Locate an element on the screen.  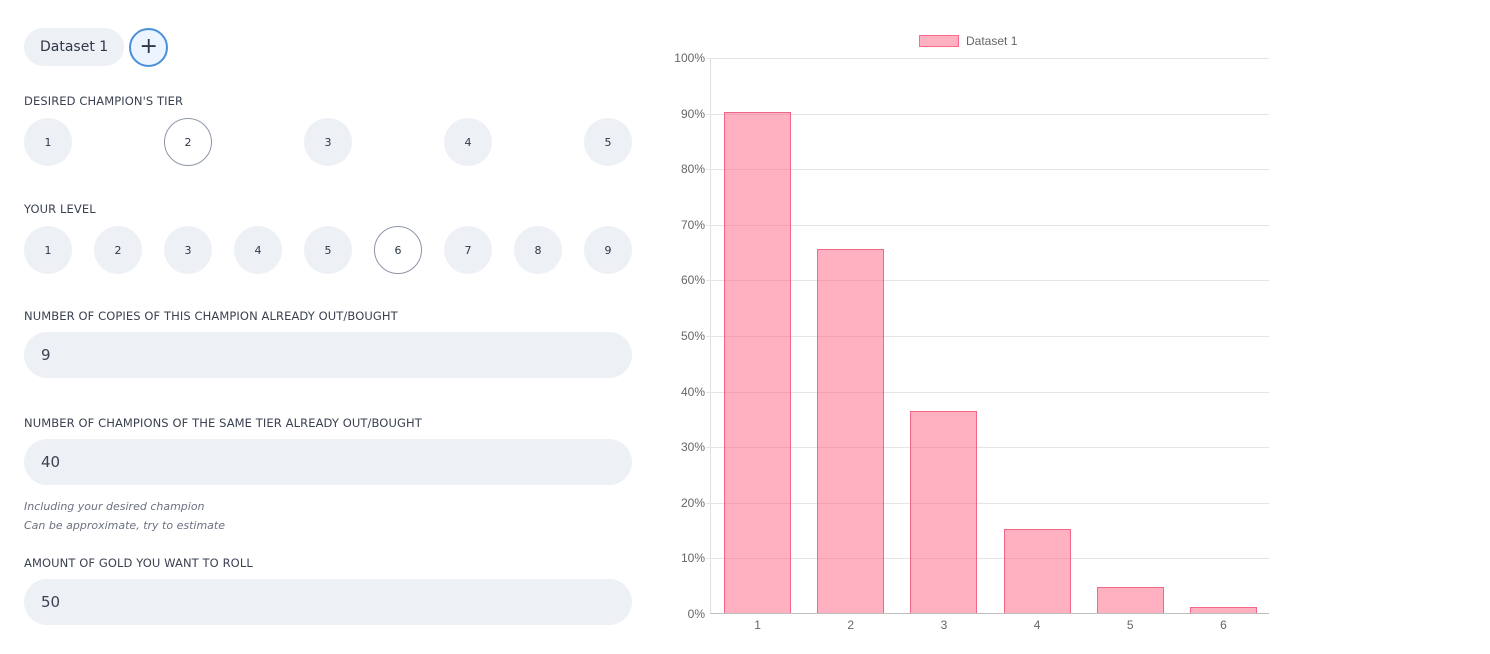
level-option-5: 5 is located at coordinates (328, 250).